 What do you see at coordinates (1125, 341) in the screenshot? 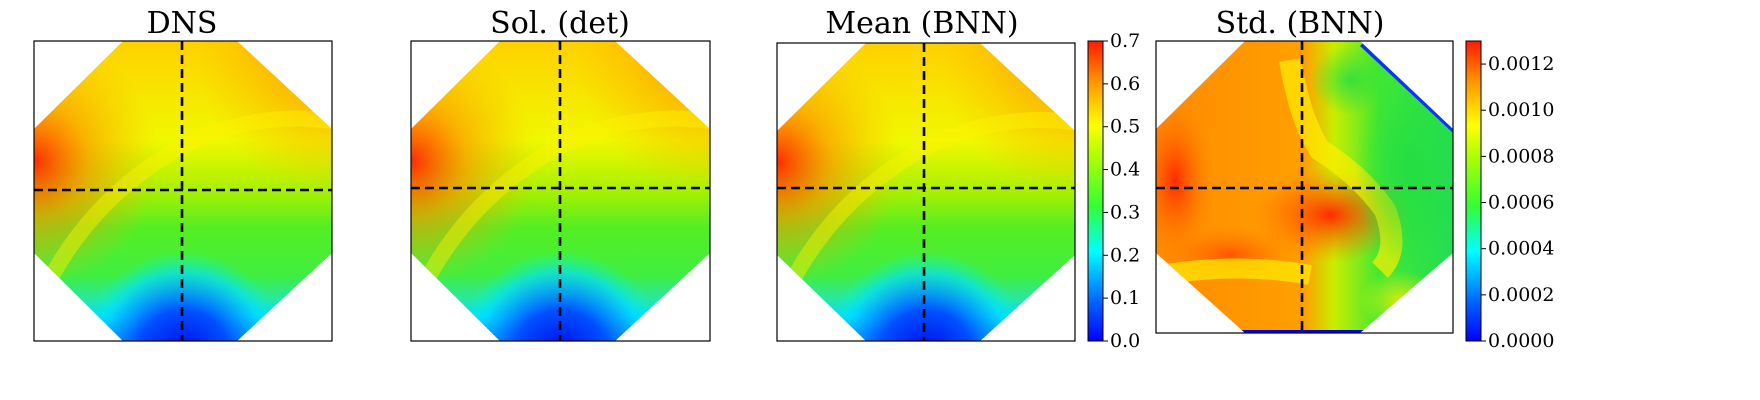
I see `colorbar-tick-label: 0.0` at bounding box center [1125, 341].